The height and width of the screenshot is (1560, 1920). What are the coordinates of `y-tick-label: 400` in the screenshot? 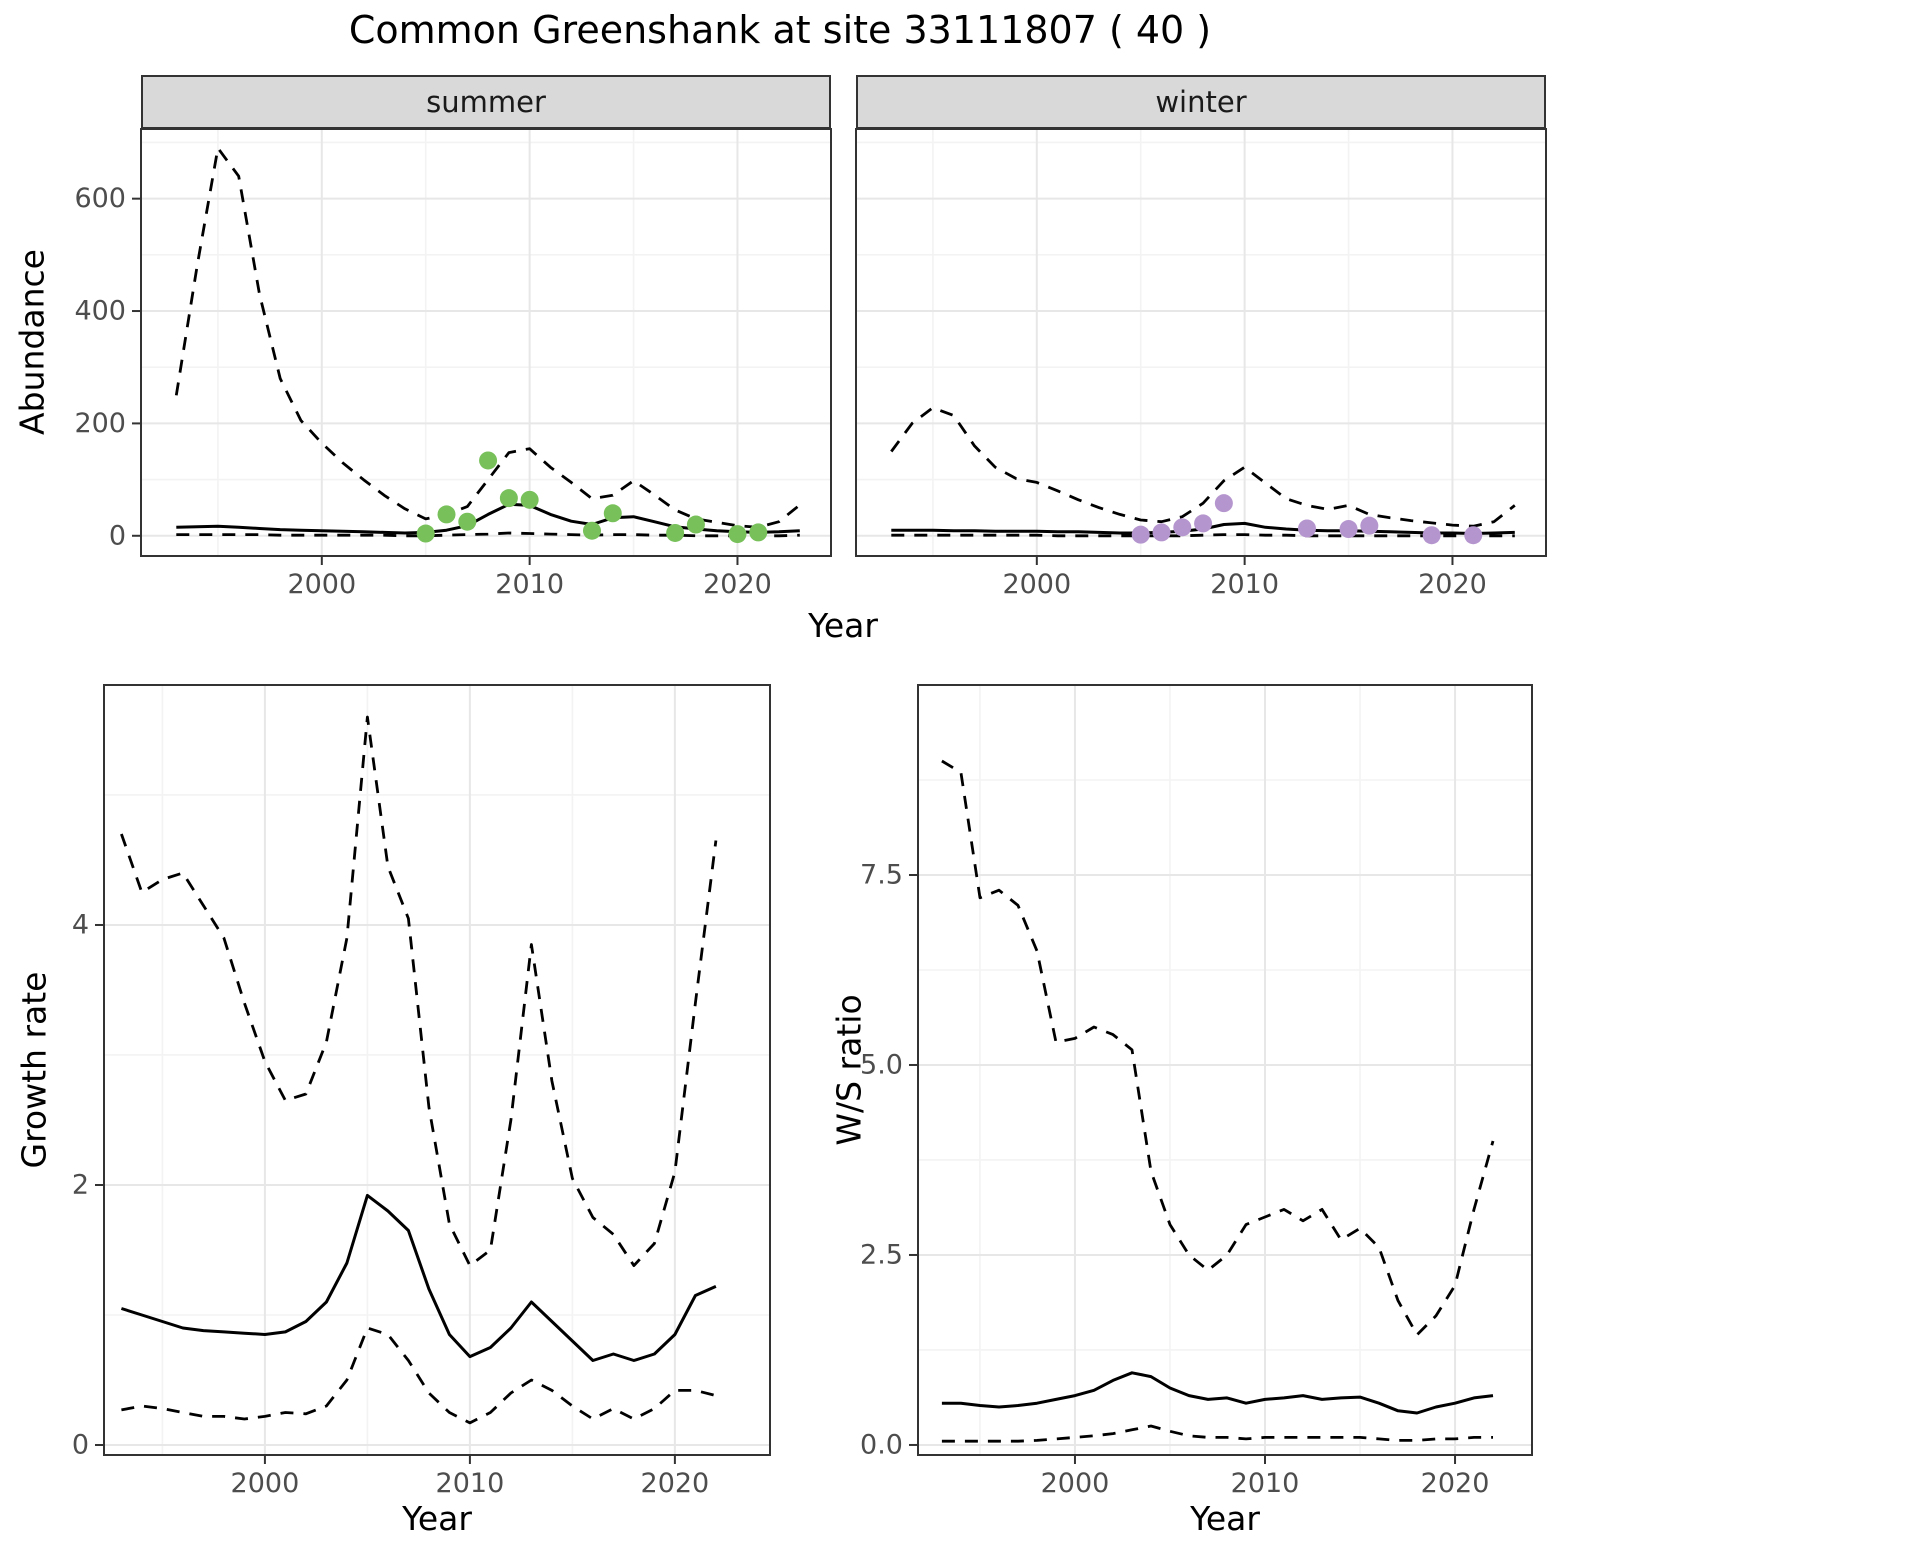 It's located at (100, 311).